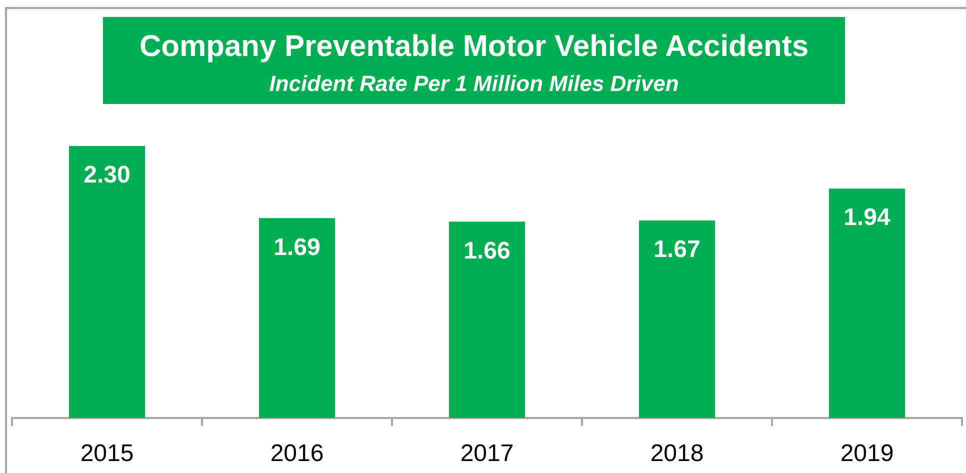 This screenshot has height=473, width=966. What do you see at coordinates (297, 454) in the screenshot?
I see `x-tick-label: 2016` at bounding box center [297, 454].